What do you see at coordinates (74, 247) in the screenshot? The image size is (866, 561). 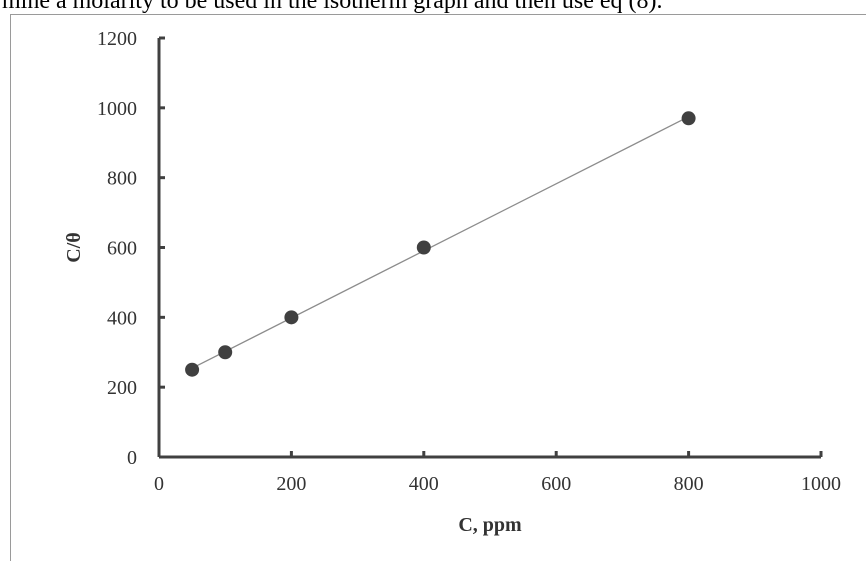 I see `y-axis-title: C/θ` at bounding box center [74, 247].